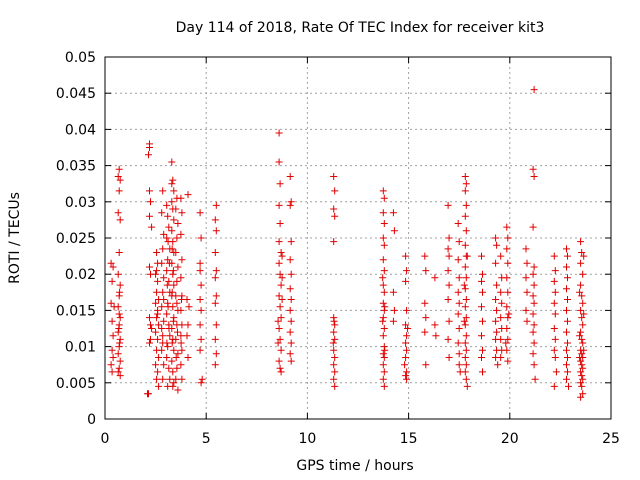  Describe the element at coordinates (206, 439) in the screenshot. I see `x-tick-label: 5` at that location.